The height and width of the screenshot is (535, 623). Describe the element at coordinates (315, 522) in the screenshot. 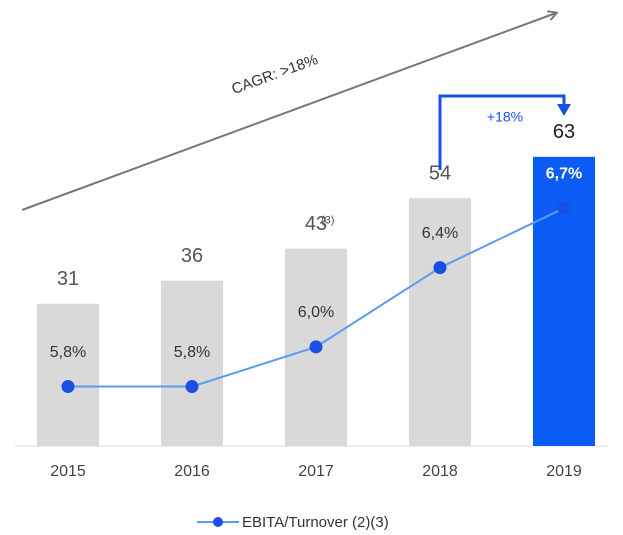

I see `legend-label: EBITA/Turnover (2)(3)` at that location.